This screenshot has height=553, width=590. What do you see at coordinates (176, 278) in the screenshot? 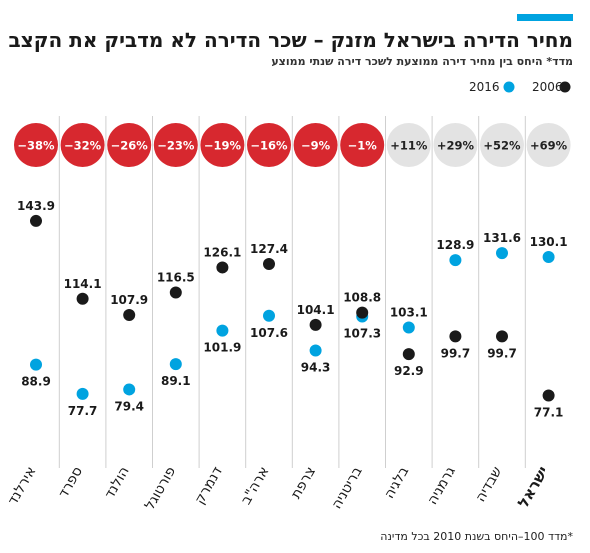
I see `data-label-2006: 116.5` at bounding box center [176, 278].